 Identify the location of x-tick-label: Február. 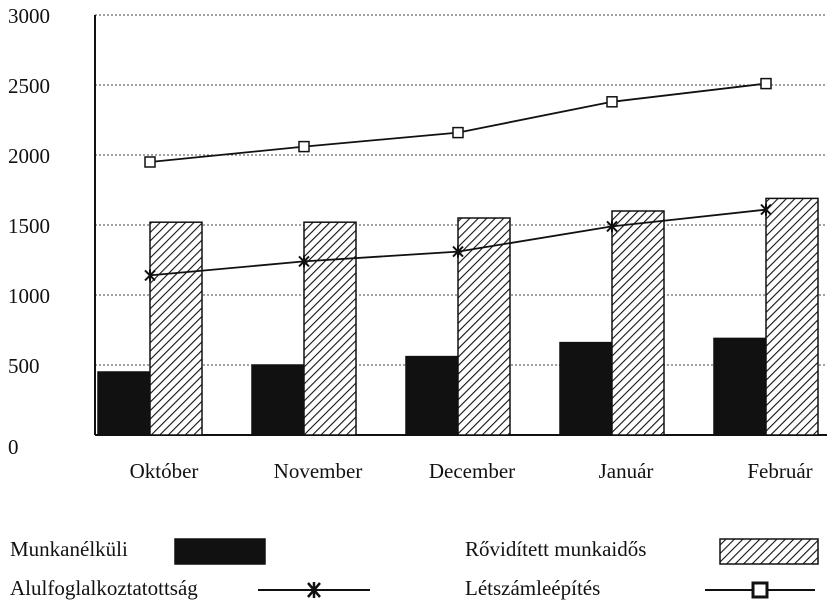
(779, 471).